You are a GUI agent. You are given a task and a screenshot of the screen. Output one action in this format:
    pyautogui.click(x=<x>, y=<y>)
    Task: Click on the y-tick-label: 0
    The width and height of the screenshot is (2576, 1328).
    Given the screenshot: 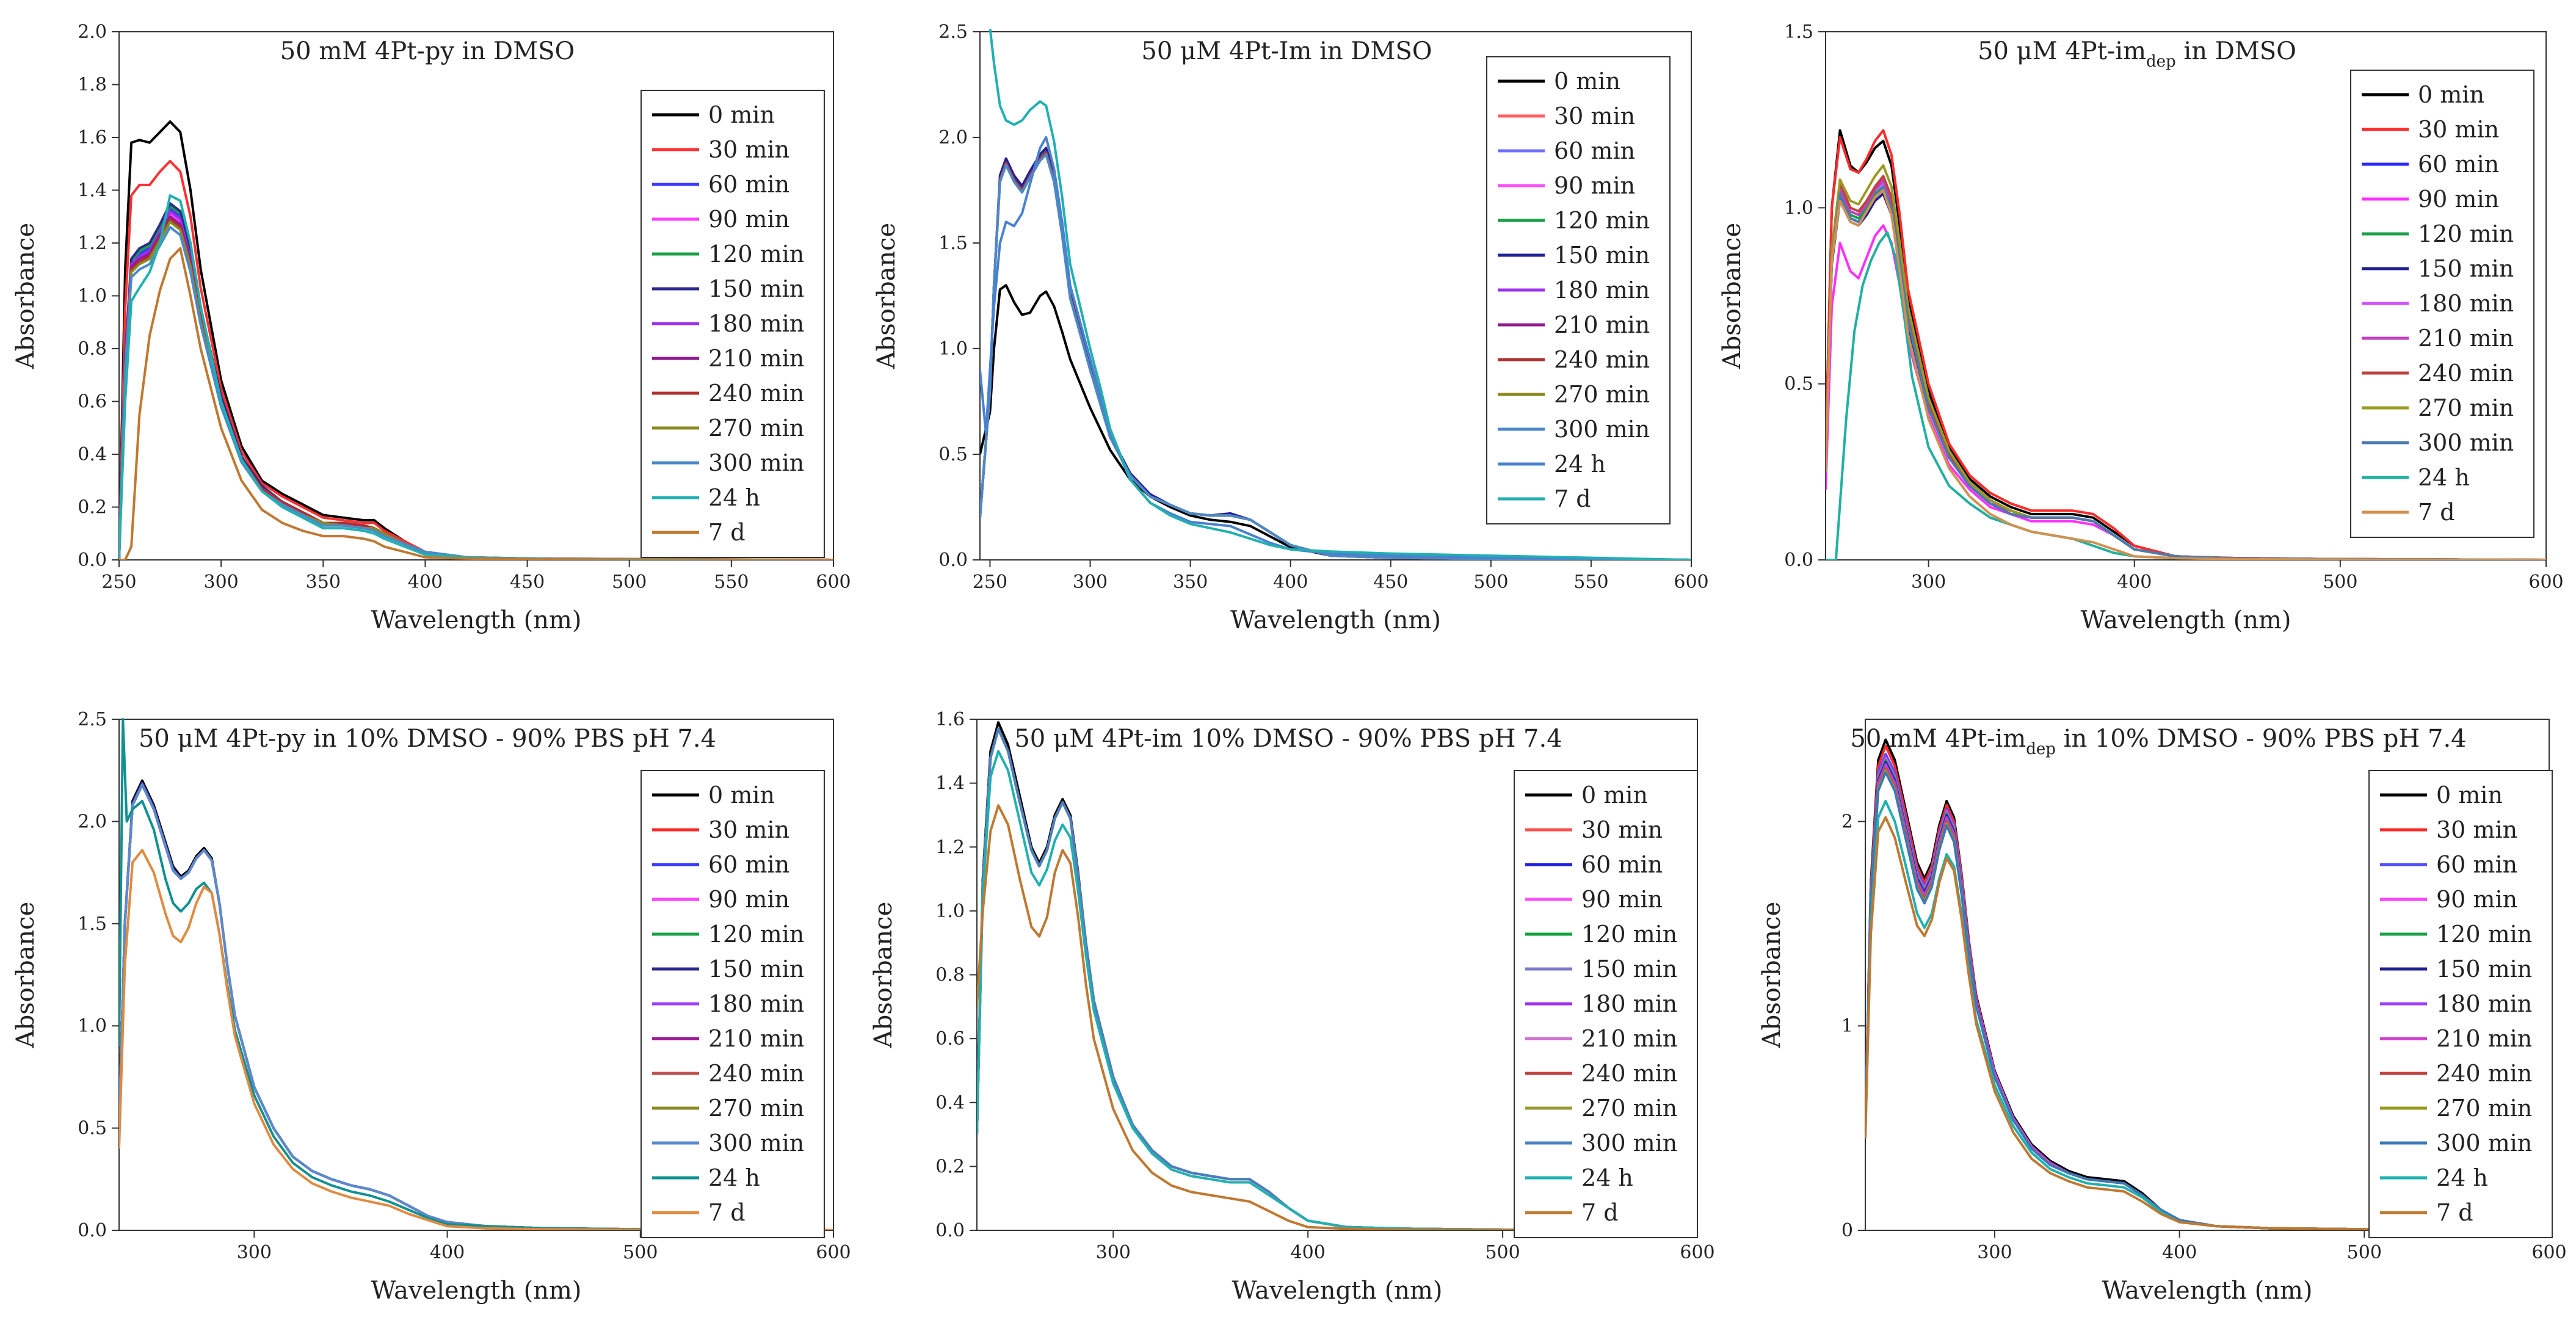 What is the action you would take?
    pyautogui.click(x=1847, y=1230)
    